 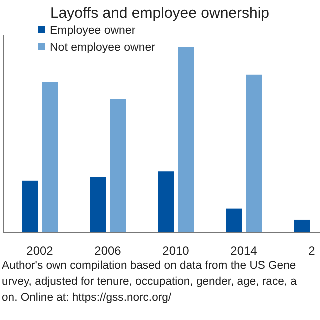 What do you see at coordinates (160, 13) in the screenshot?
I see `chart-title: Layoffs and employee ownership` at bounding box center [160, 13].